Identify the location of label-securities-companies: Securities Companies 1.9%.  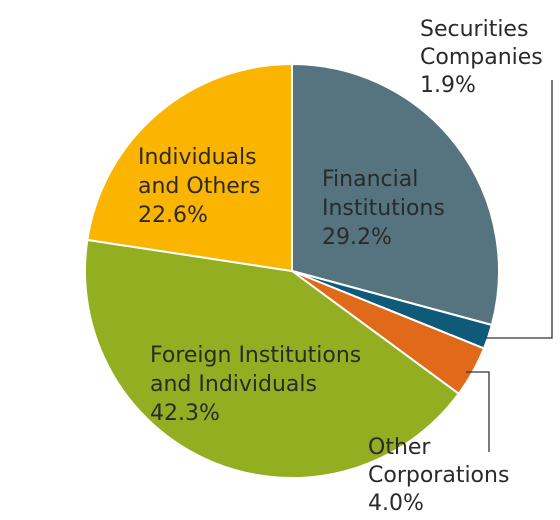
(481, 57).